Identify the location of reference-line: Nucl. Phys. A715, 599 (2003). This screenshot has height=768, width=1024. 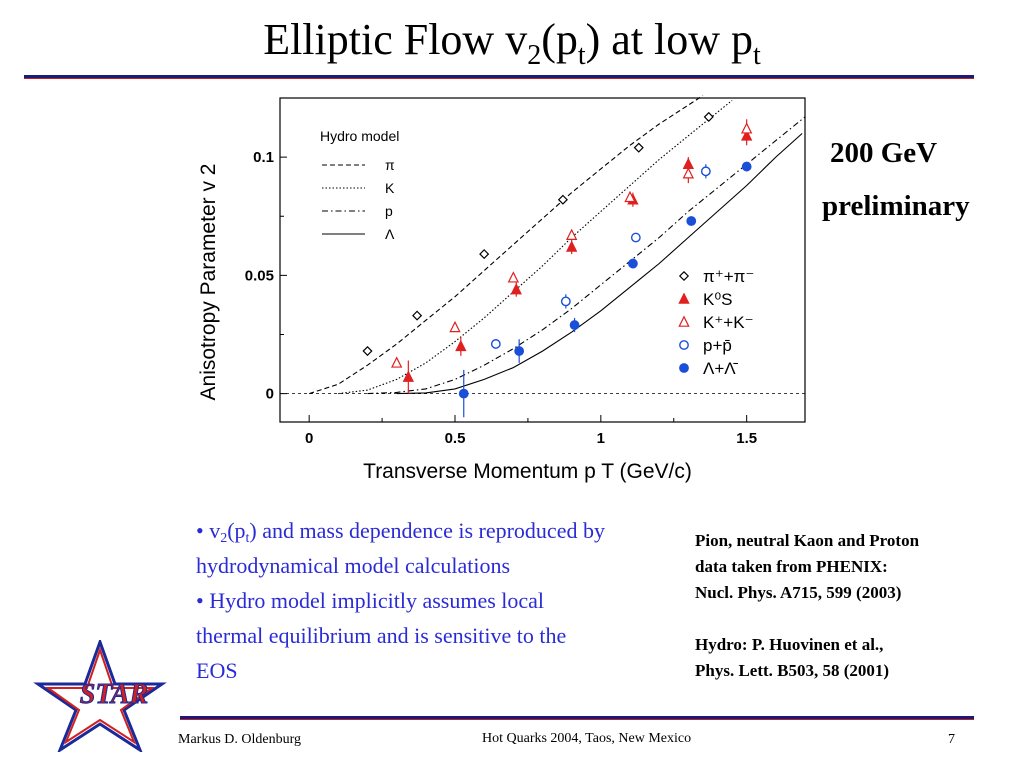
(798, 592).